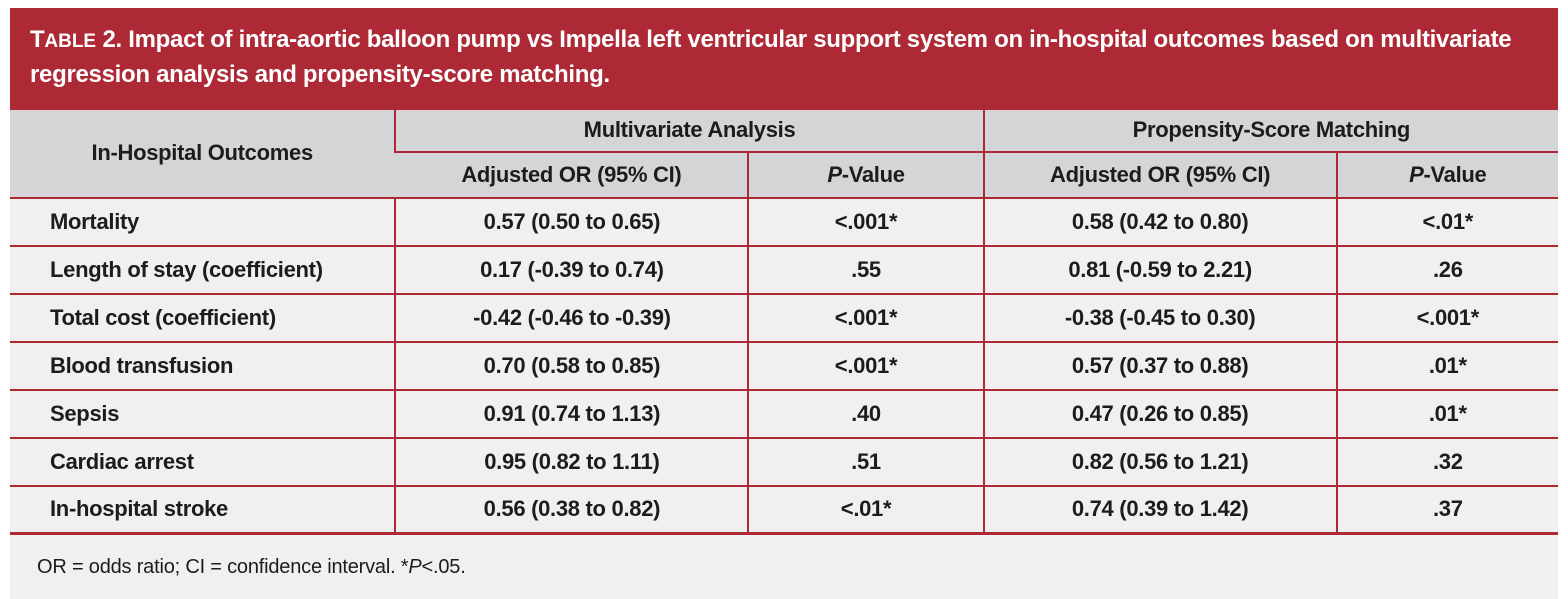 The width and height of the screenshot is (1568, 599). What do you see at coordinates (865, 269) in the screenshot?
I see `mv-p-cell: .55` at bounding box center [865, 269].